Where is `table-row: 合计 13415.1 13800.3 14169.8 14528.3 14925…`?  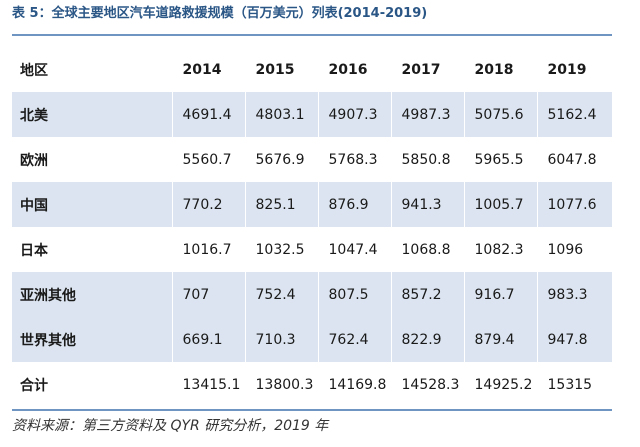
table-row: 合计 13415.1 13800.3 14169.8 14528.3 14925… is located at coordinates (312, 384).